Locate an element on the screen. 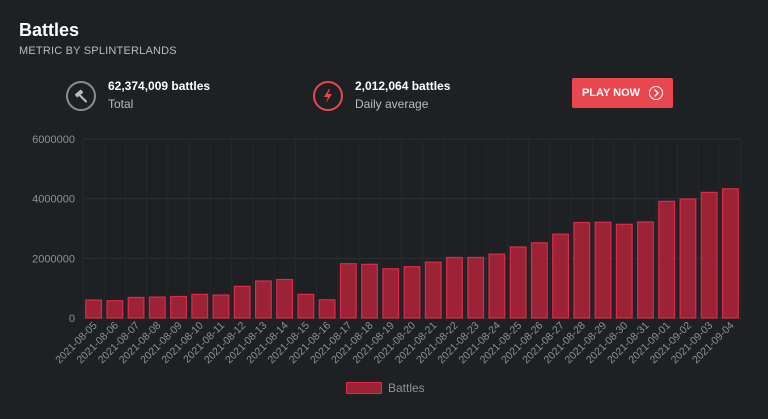 This screenshot has height=419, width=768. chart-legend: Battles is located at coordinates (385, 388).